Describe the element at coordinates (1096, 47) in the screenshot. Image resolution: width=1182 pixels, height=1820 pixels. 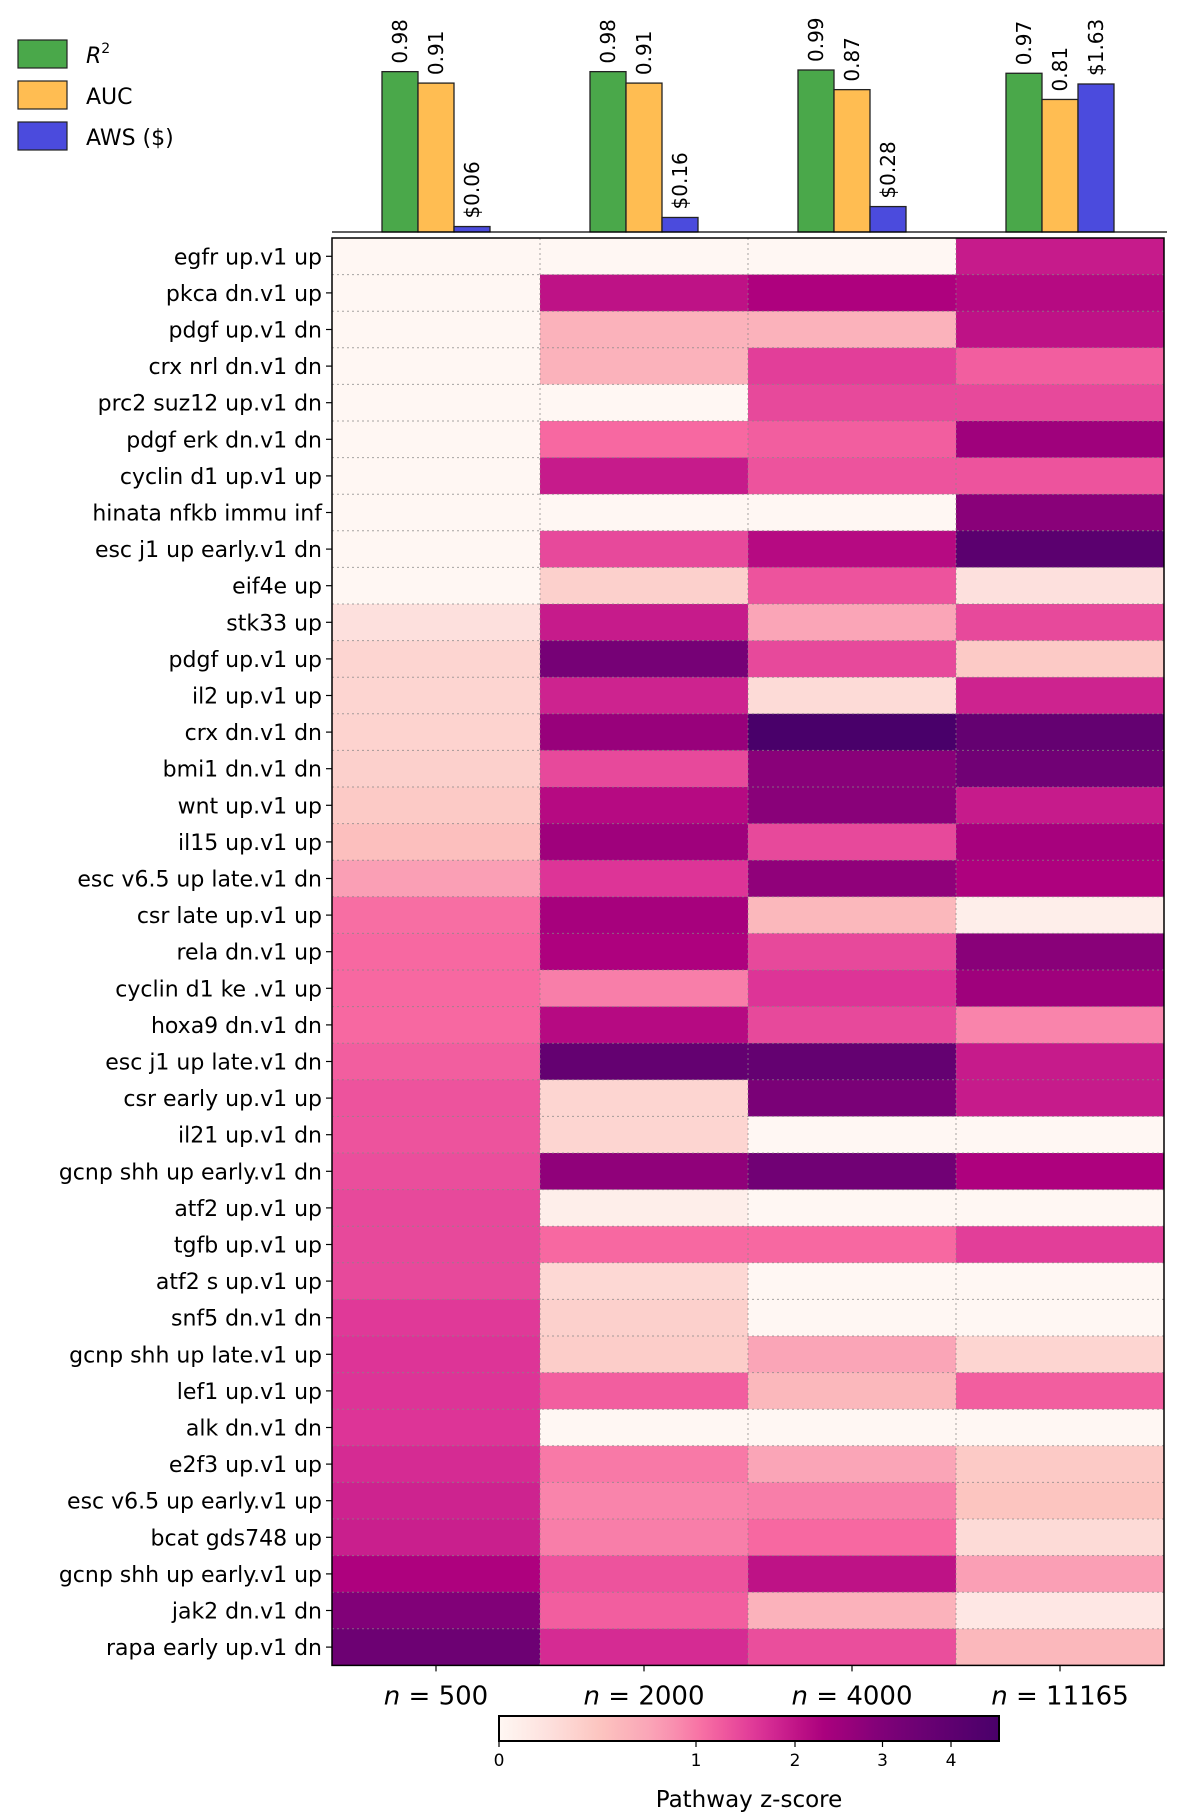
I see `bar-label-aws: $1.63` at that location.